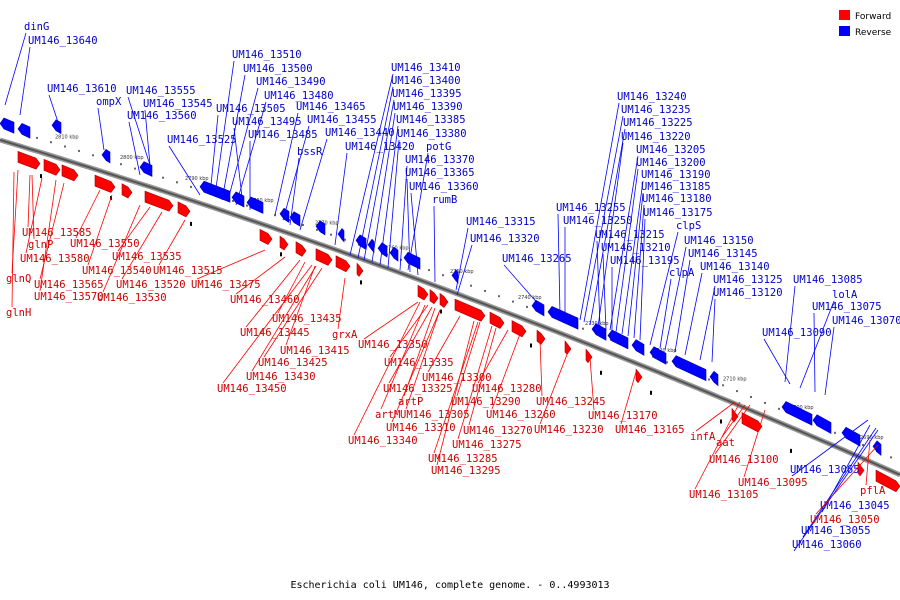  Describe the element at coordinates (281, 377) in the screenshot. I see `forward-gene-label: UM146_13430` at that location.